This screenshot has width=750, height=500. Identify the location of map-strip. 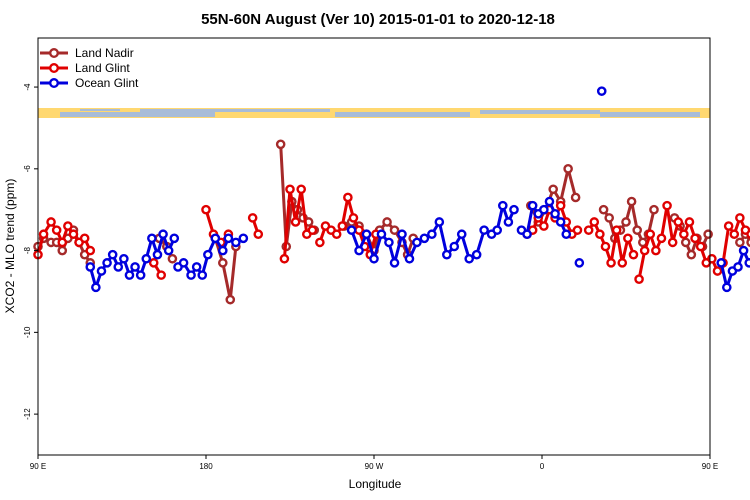
(374, 113).